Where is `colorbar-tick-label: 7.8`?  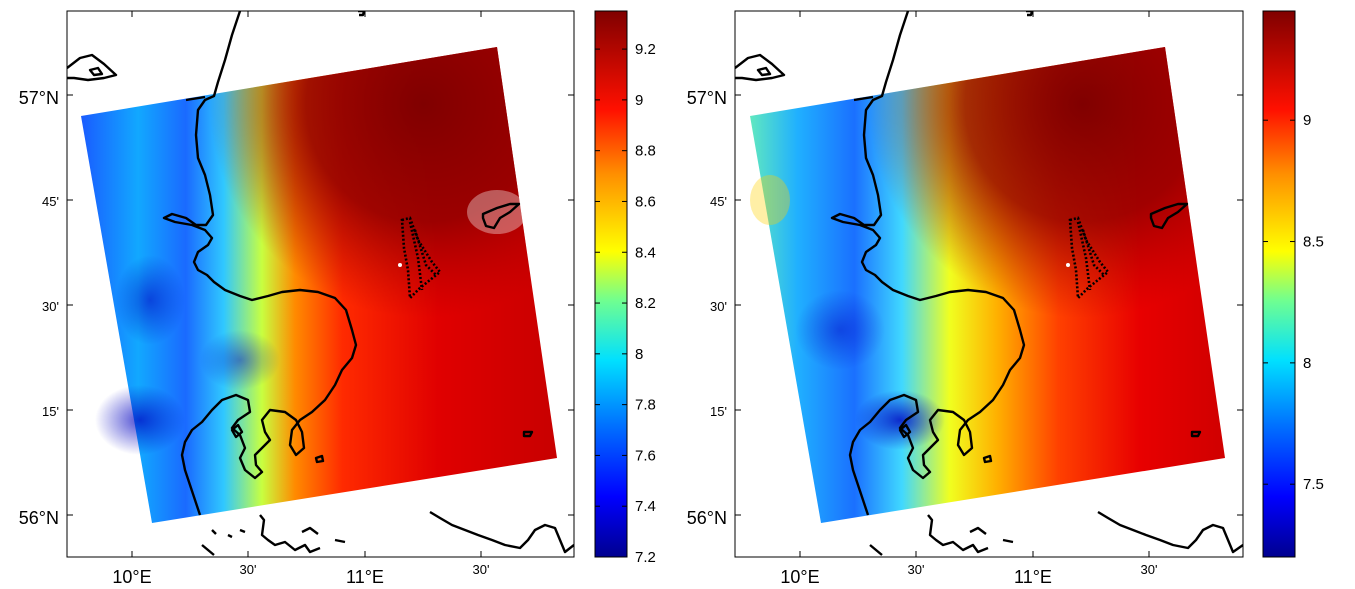
colorbar-tick-label: 7.8 is located at coordinates (645, 405).